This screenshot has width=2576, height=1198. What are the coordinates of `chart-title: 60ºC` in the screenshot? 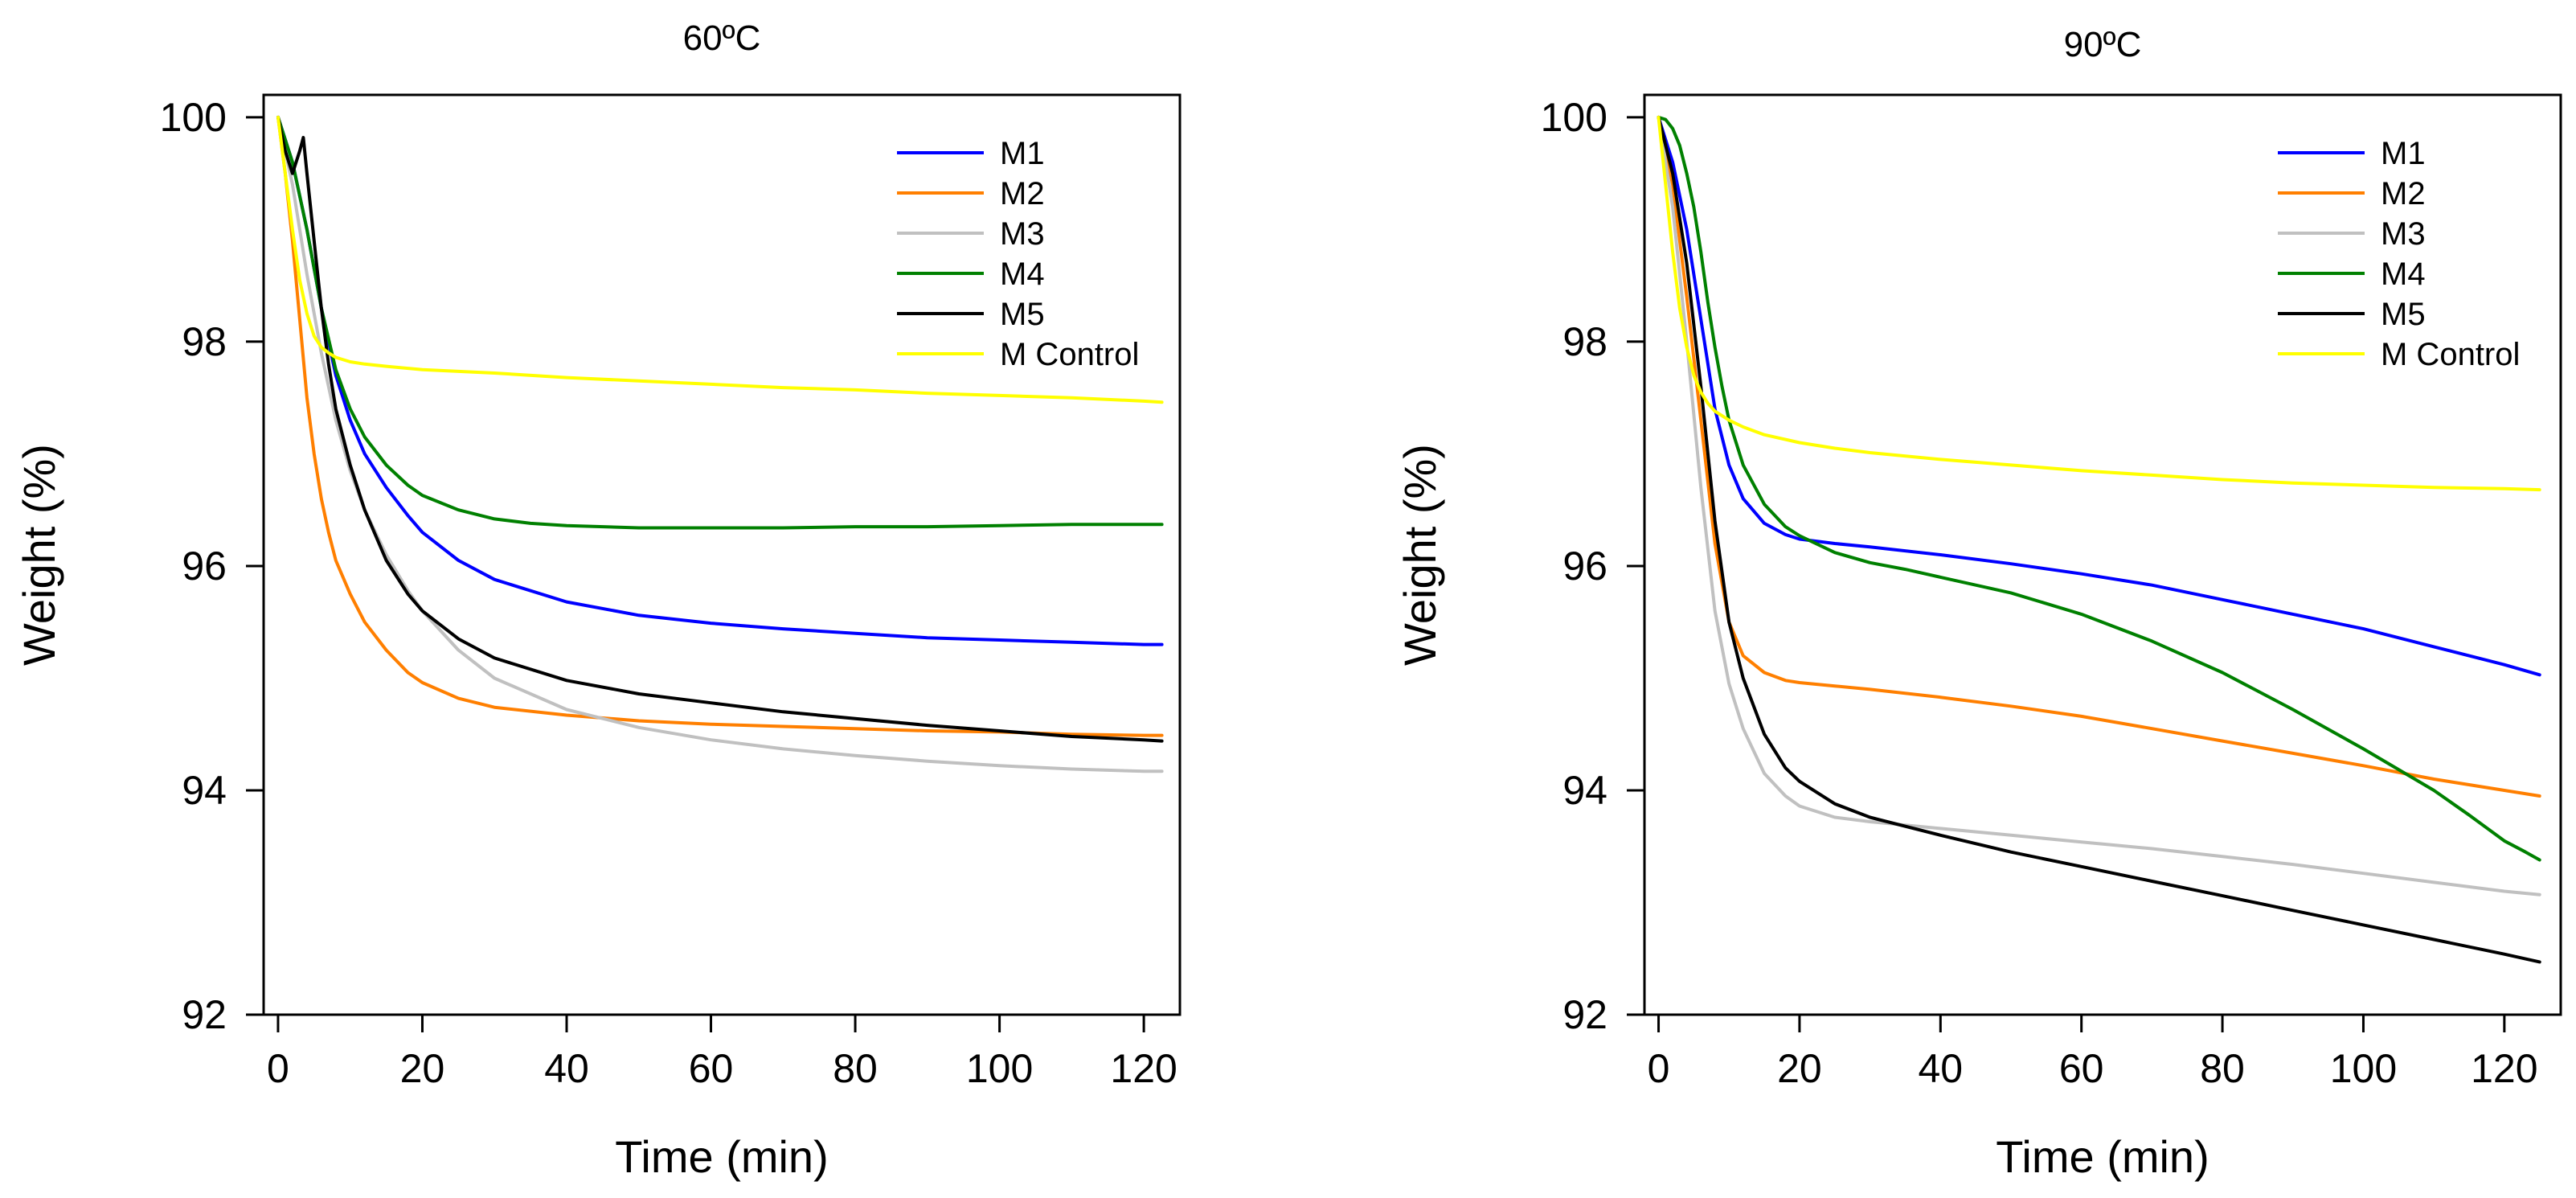 It's located at (722, 38).